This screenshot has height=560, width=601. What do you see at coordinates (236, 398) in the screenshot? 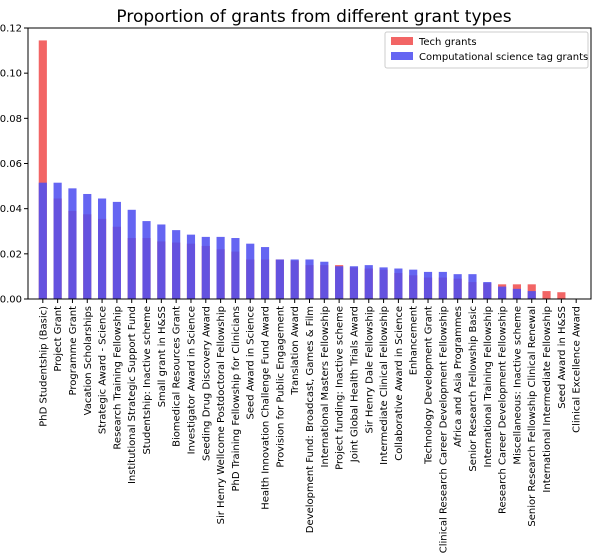
I see `x-tick-label: PhD Training Fellowship for Clinicians` at bounding box center [236, 398].